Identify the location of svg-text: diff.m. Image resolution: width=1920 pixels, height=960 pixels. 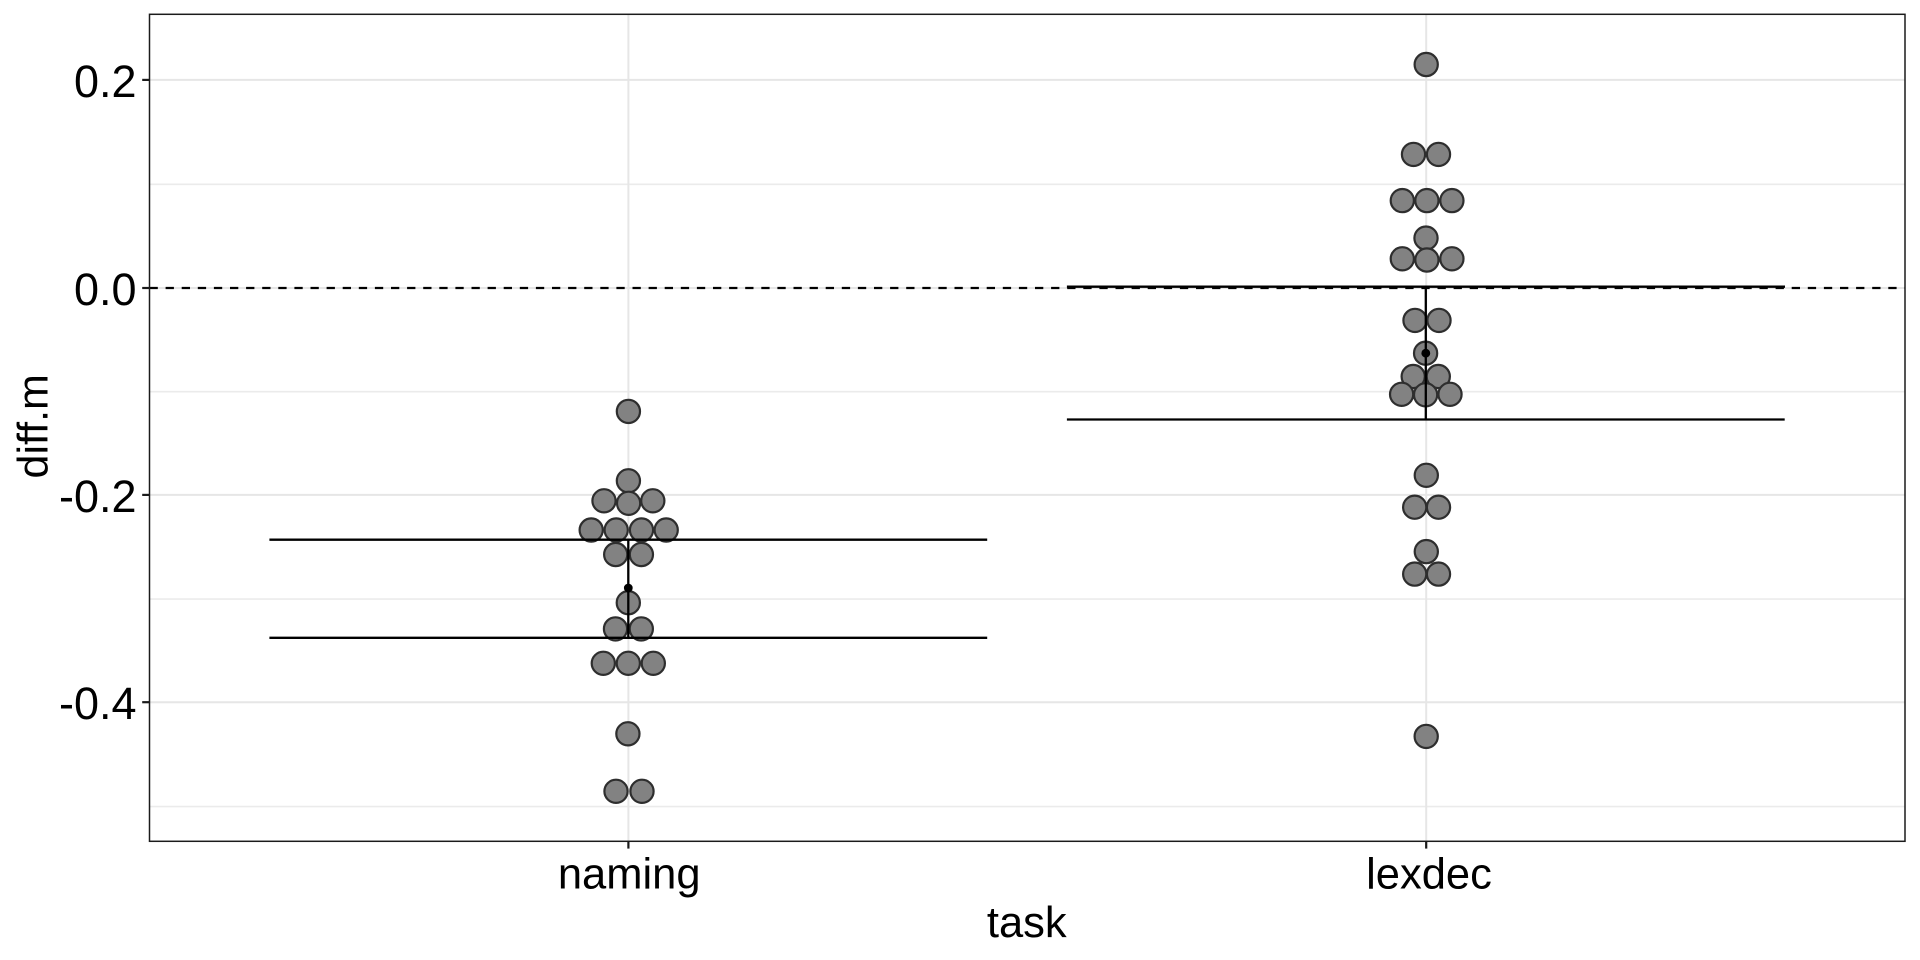
(34, 426).